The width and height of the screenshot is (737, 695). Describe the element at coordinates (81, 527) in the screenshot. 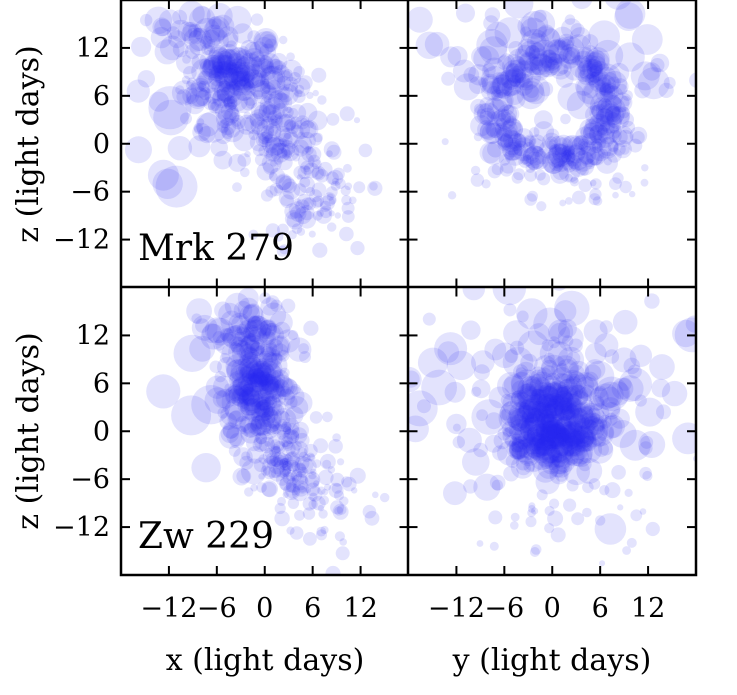

I see `z-tick-label: −12` at that location.